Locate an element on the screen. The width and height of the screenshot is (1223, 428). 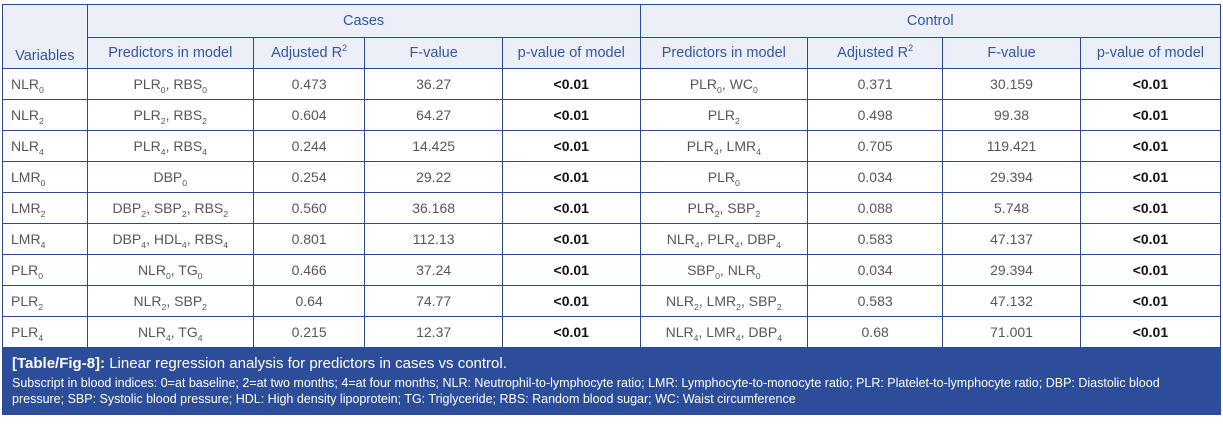
cell-variable: PLR2 is located at coordinates (45, 301).